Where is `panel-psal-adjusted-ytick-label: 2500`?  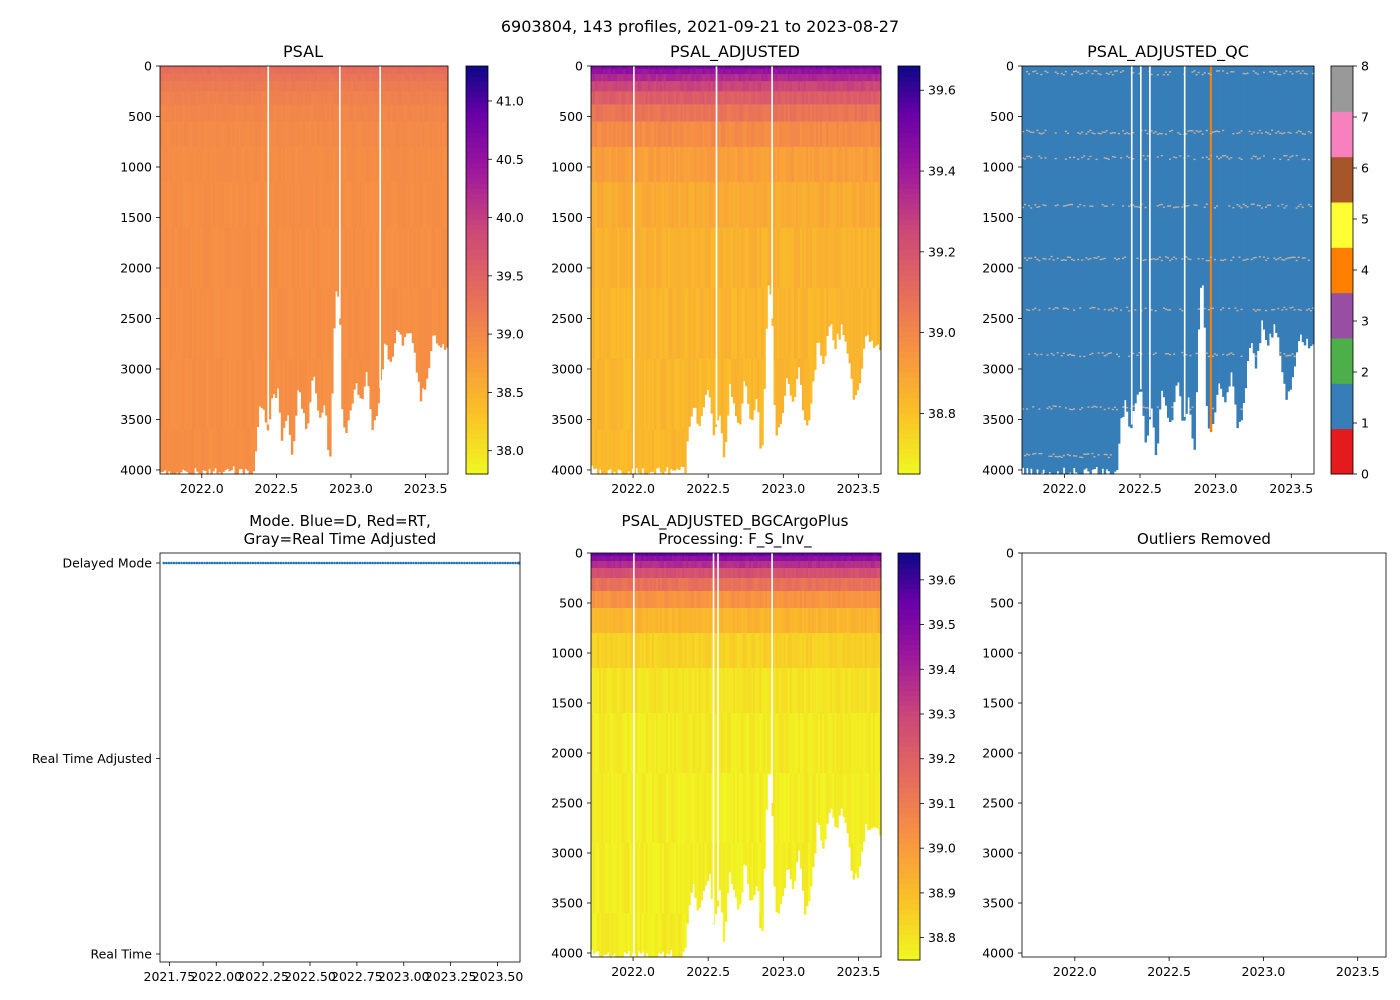 panel-psal-adjusted-ytick-label: 2500 is located at coordinates (567, 318).